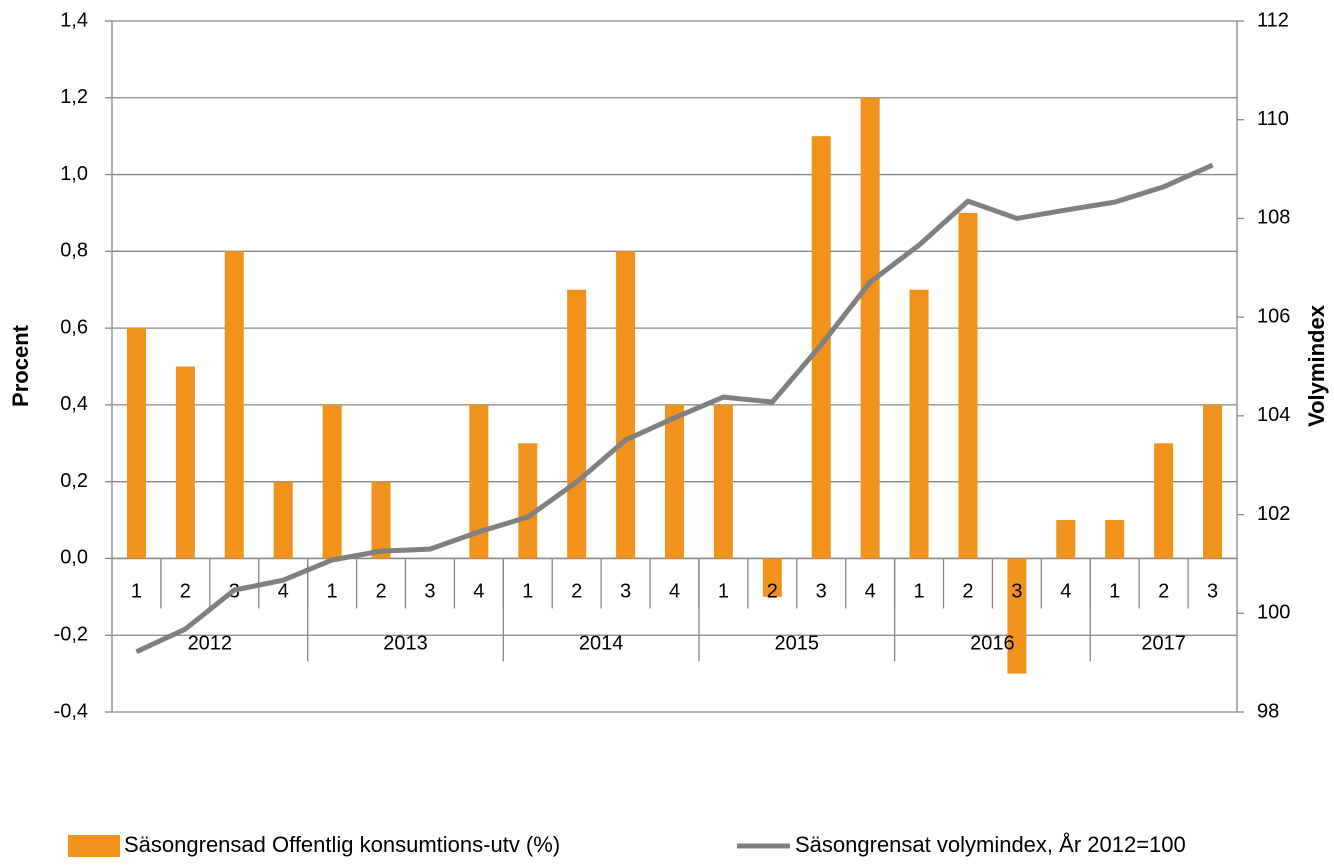  Describe the element at coordinates (1273, 119) in the screenshot. I see `y2-tick-label: 110` at that location.